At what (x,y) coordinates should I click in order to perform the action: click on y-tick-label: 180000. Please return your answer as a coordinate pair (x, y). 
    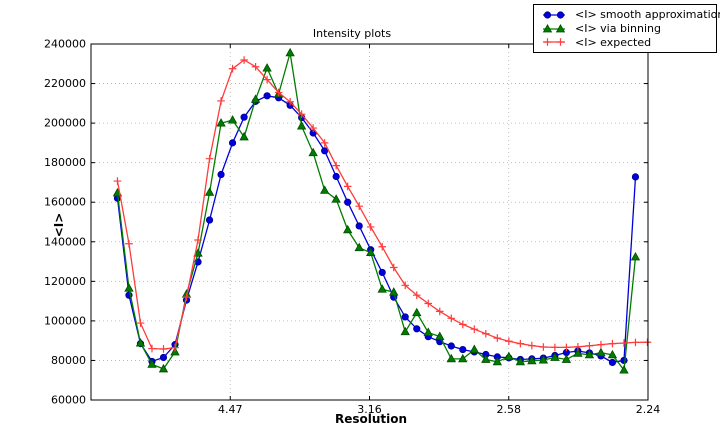
    Looking at the image, I should click on (65, 162).